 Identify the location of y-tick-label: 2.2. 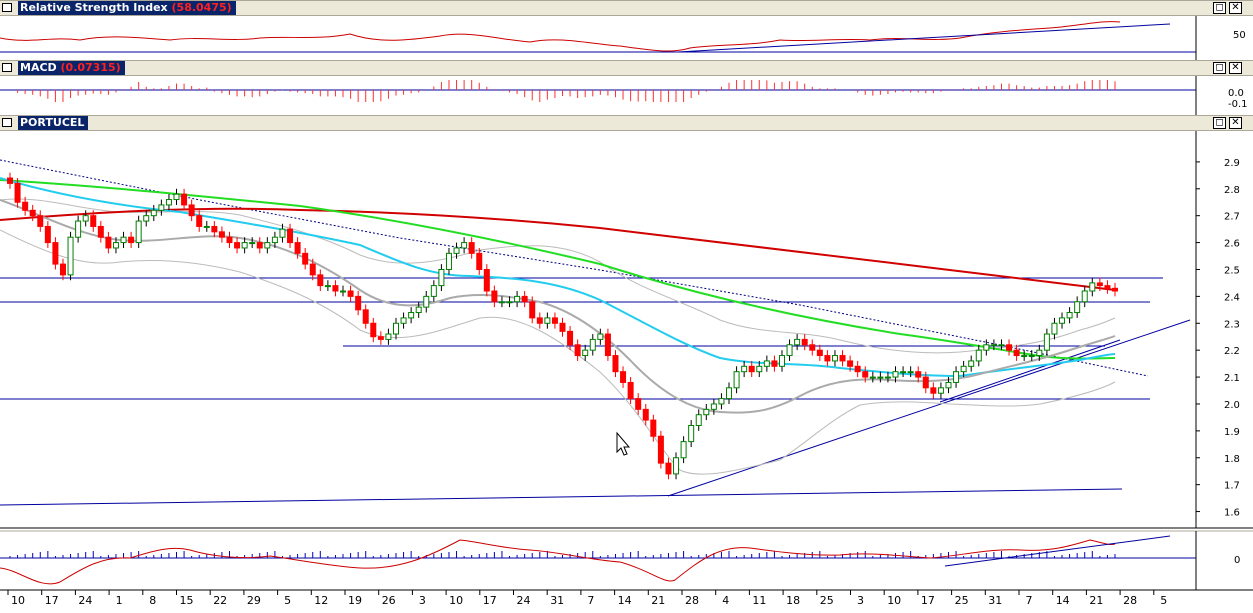
(1232, 351).